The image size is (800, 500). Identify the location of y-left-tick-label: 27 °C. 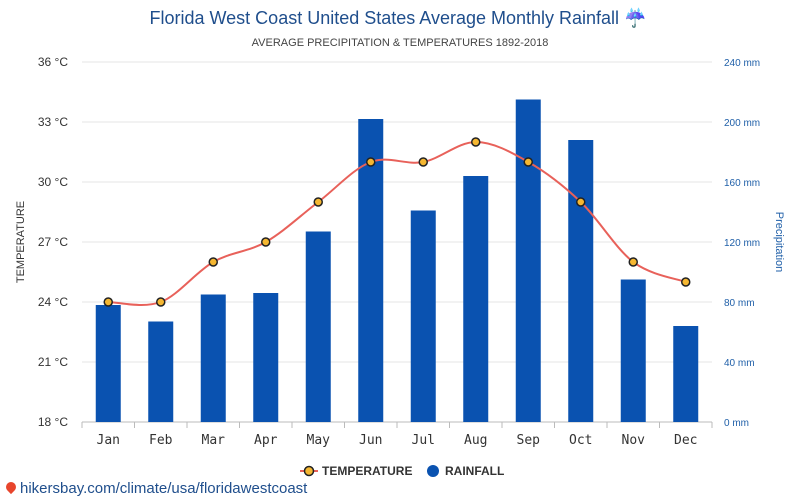
(53, 242).